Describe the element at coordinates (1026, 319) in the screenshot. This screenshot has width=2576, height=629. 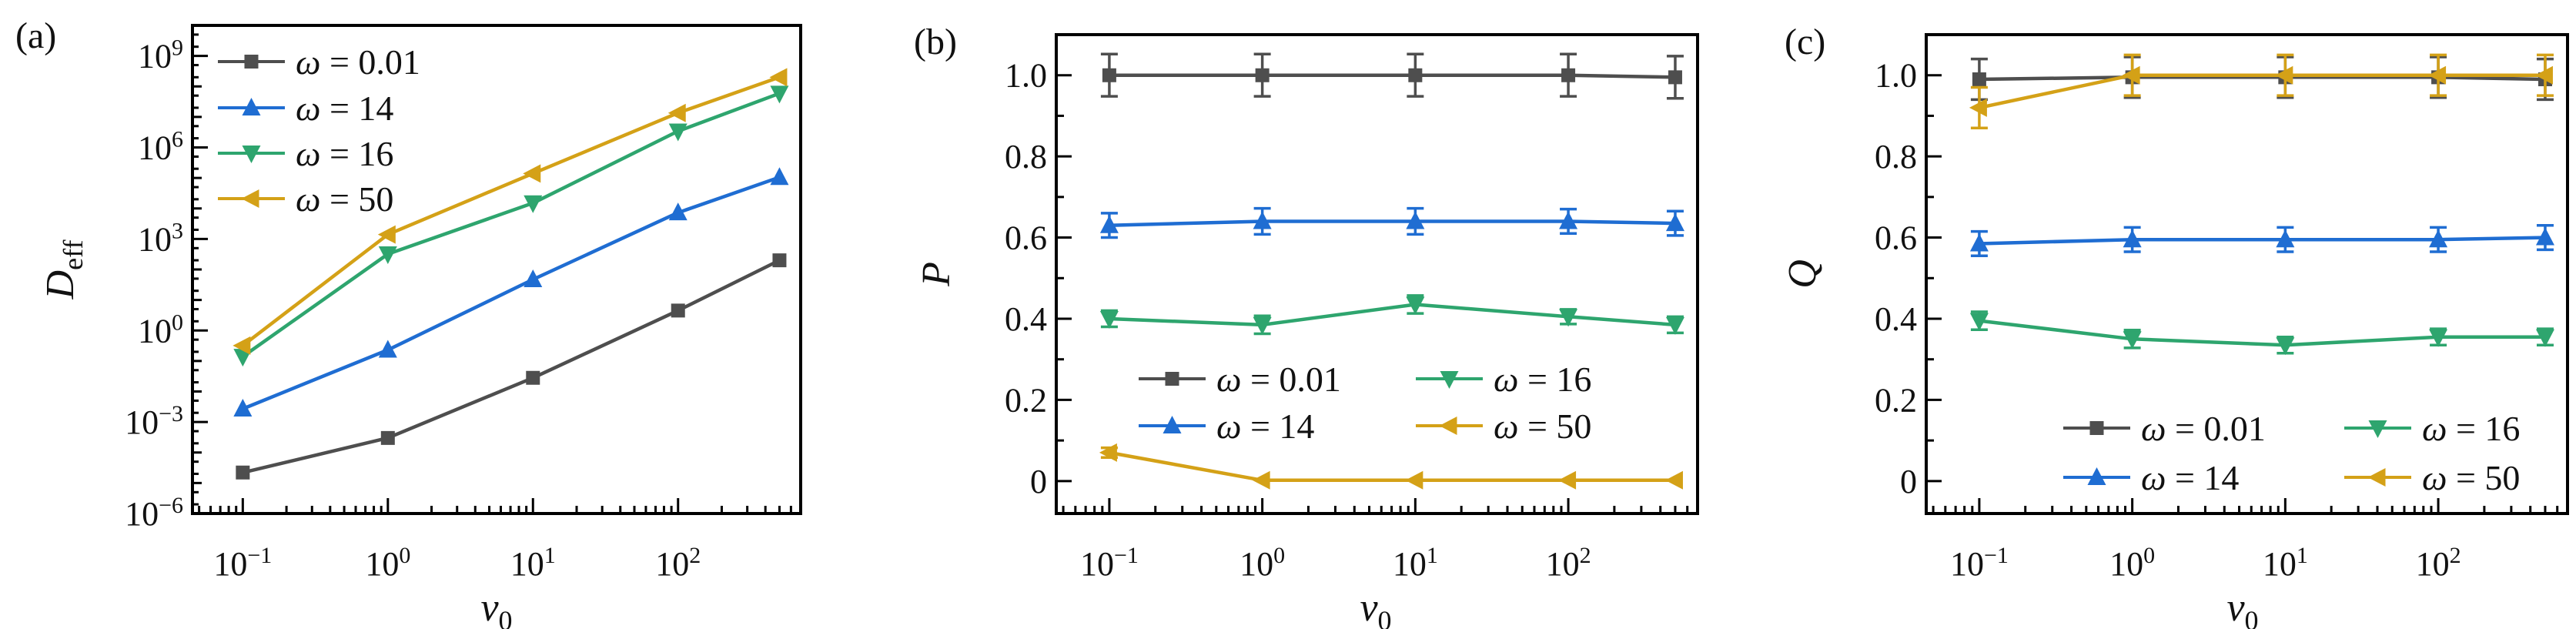
I see `y-tick-label: 0.4` at that location.